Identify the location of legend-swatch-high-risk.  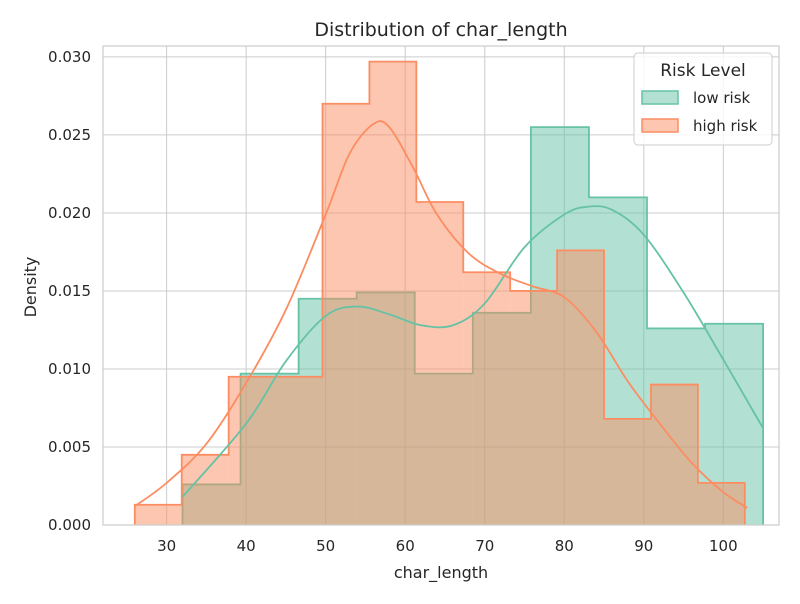
(660, 125).